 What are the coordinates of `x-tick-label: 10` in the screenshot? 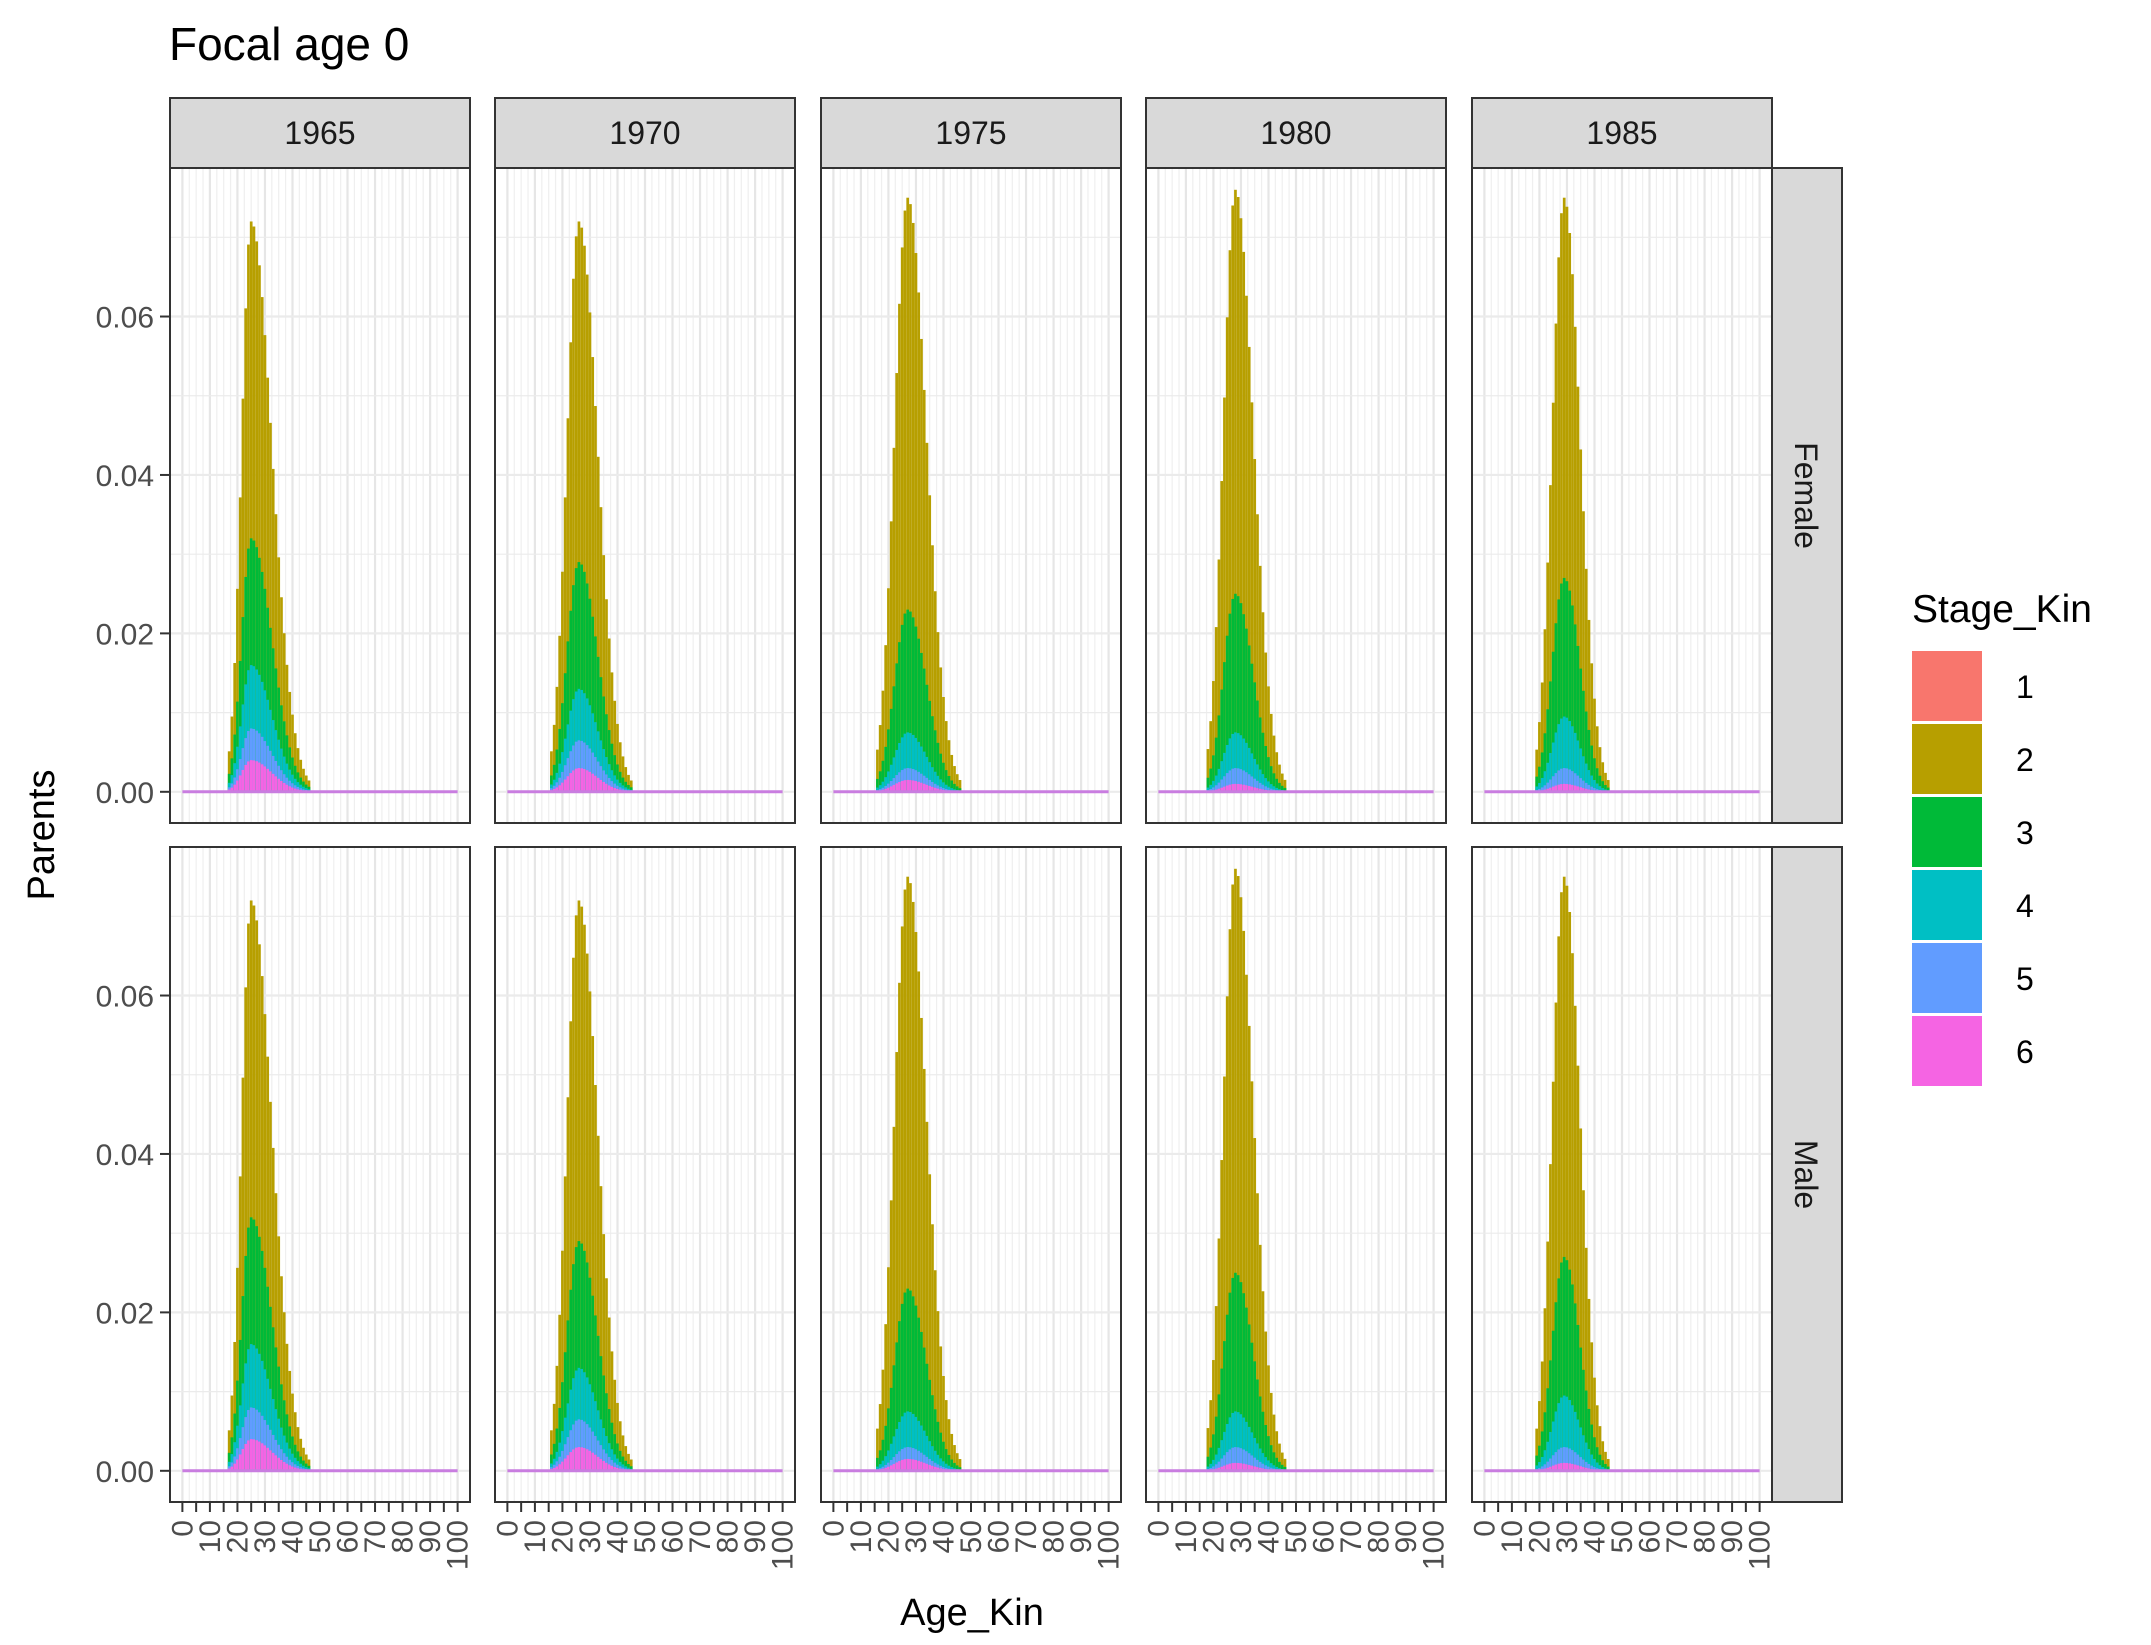 It's located at (861, 1536).